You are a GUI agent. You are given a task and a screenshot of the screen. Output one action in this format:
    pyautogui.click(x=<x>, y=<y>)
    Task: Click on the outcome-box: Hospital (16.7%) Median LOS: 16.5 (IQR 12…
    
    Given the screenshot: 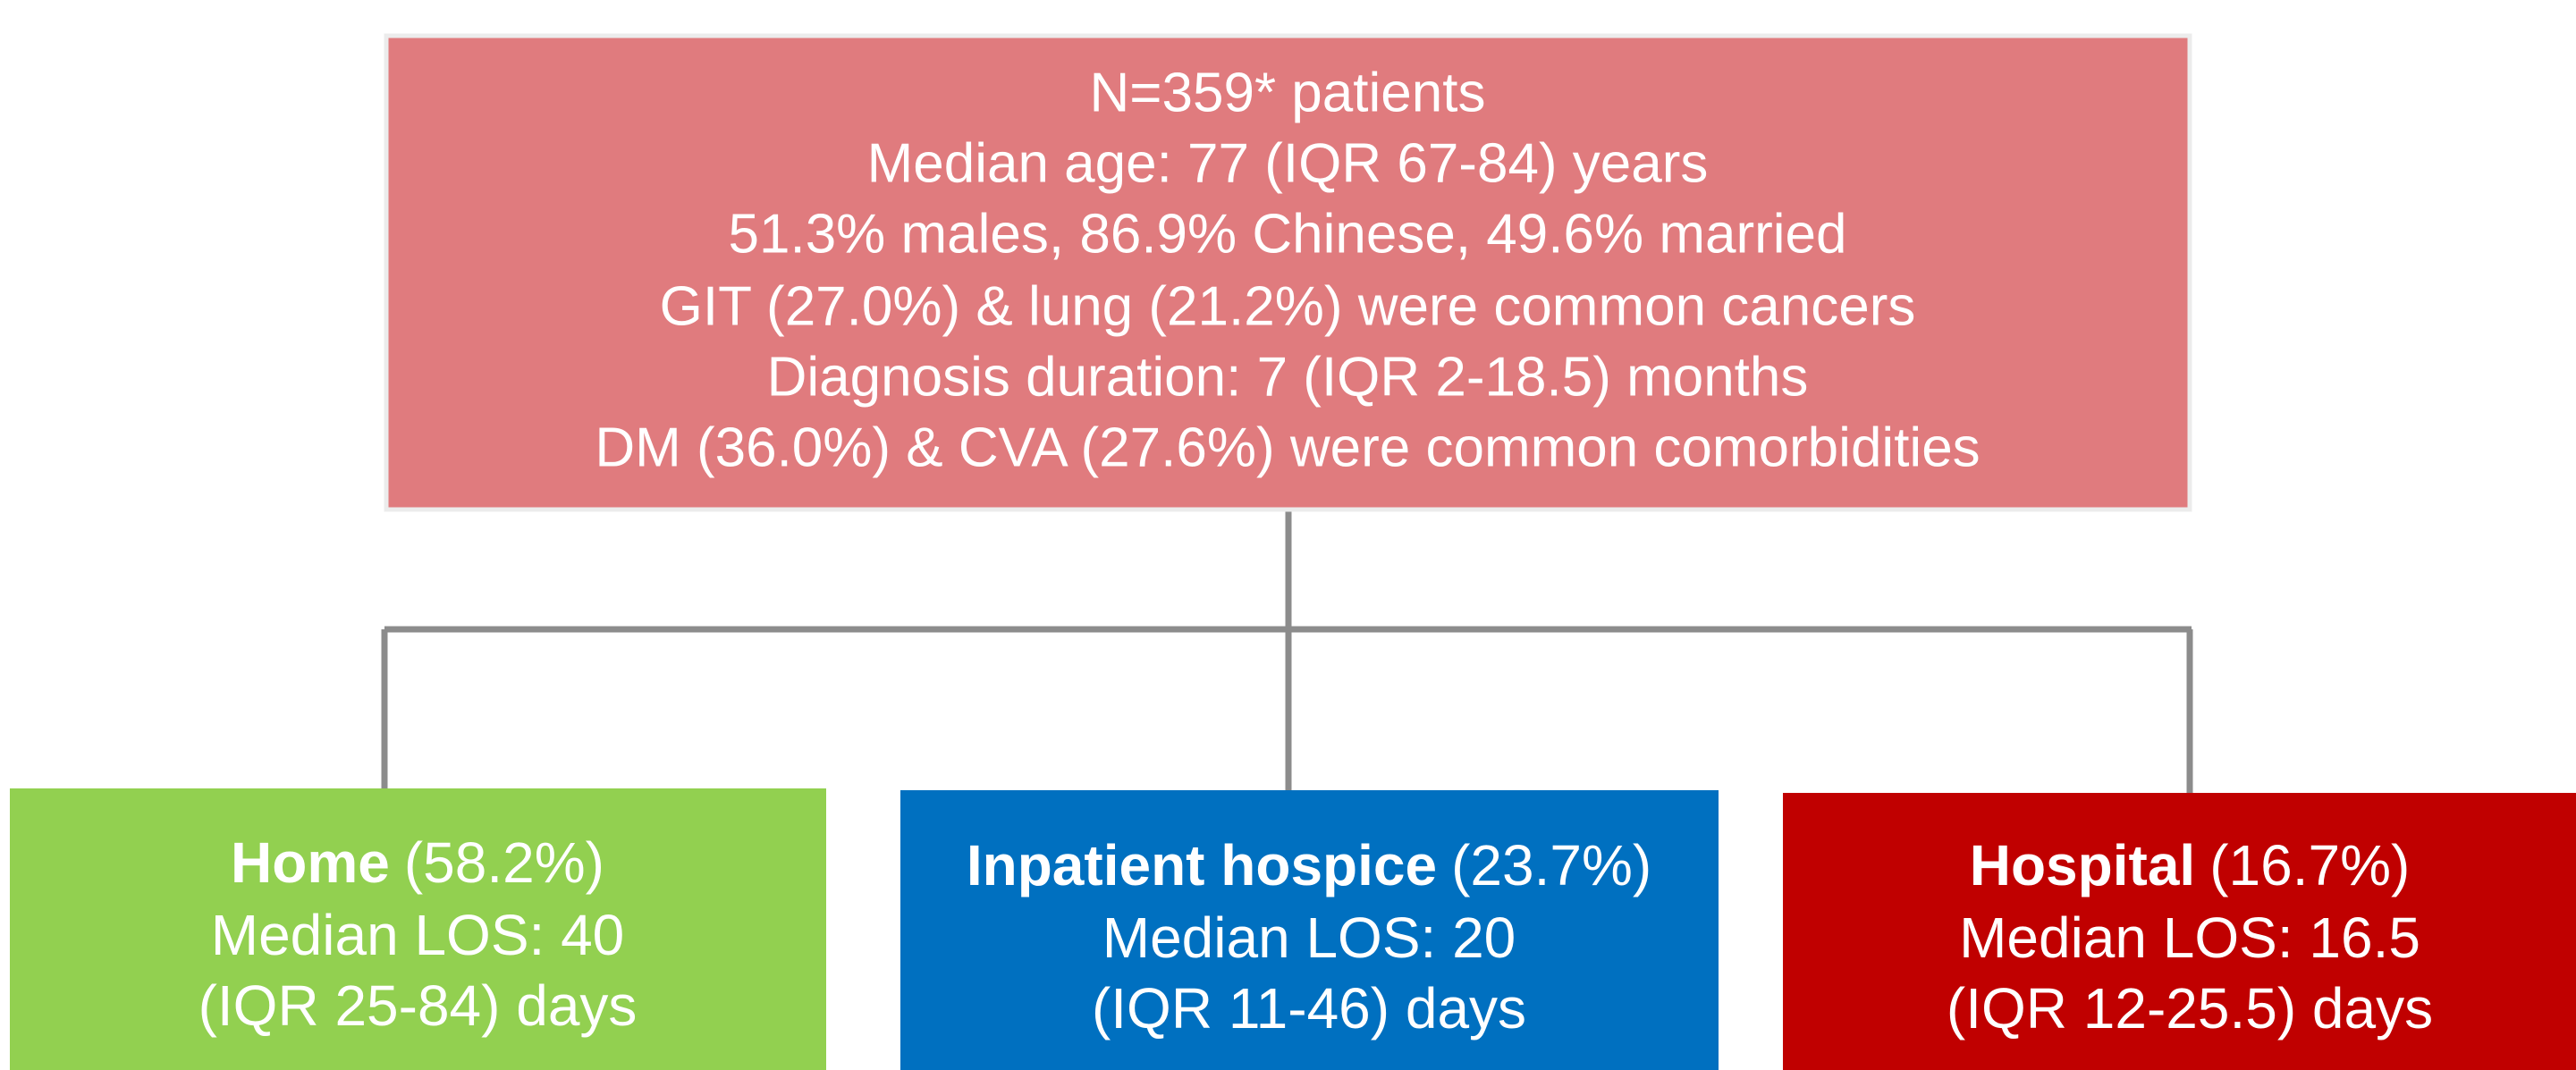 What is the action you would take?
    pyautogui.click(x=2179, y=931)
    